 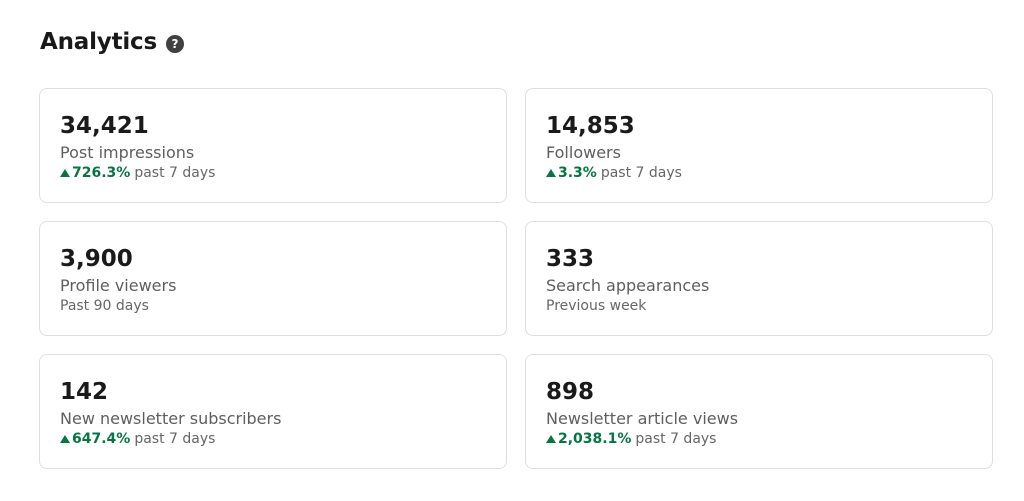 What do you see at coordinates (759, 306) in the screenshot?
I see `card-subtext: Previous week` at bounding box center [759, 306].